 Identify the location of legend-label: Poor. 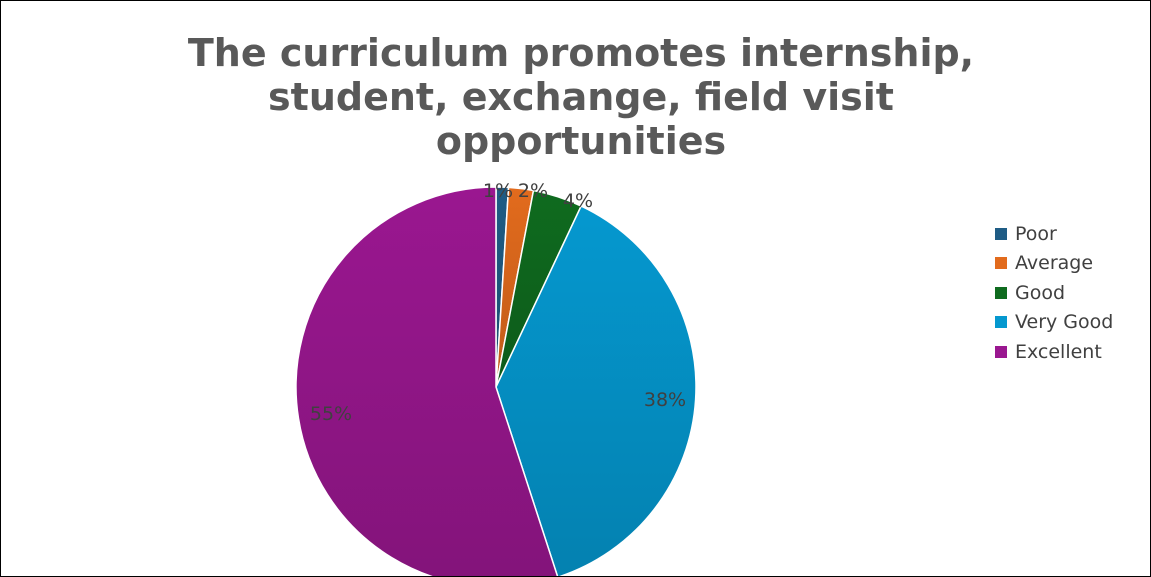
(1036, 233).